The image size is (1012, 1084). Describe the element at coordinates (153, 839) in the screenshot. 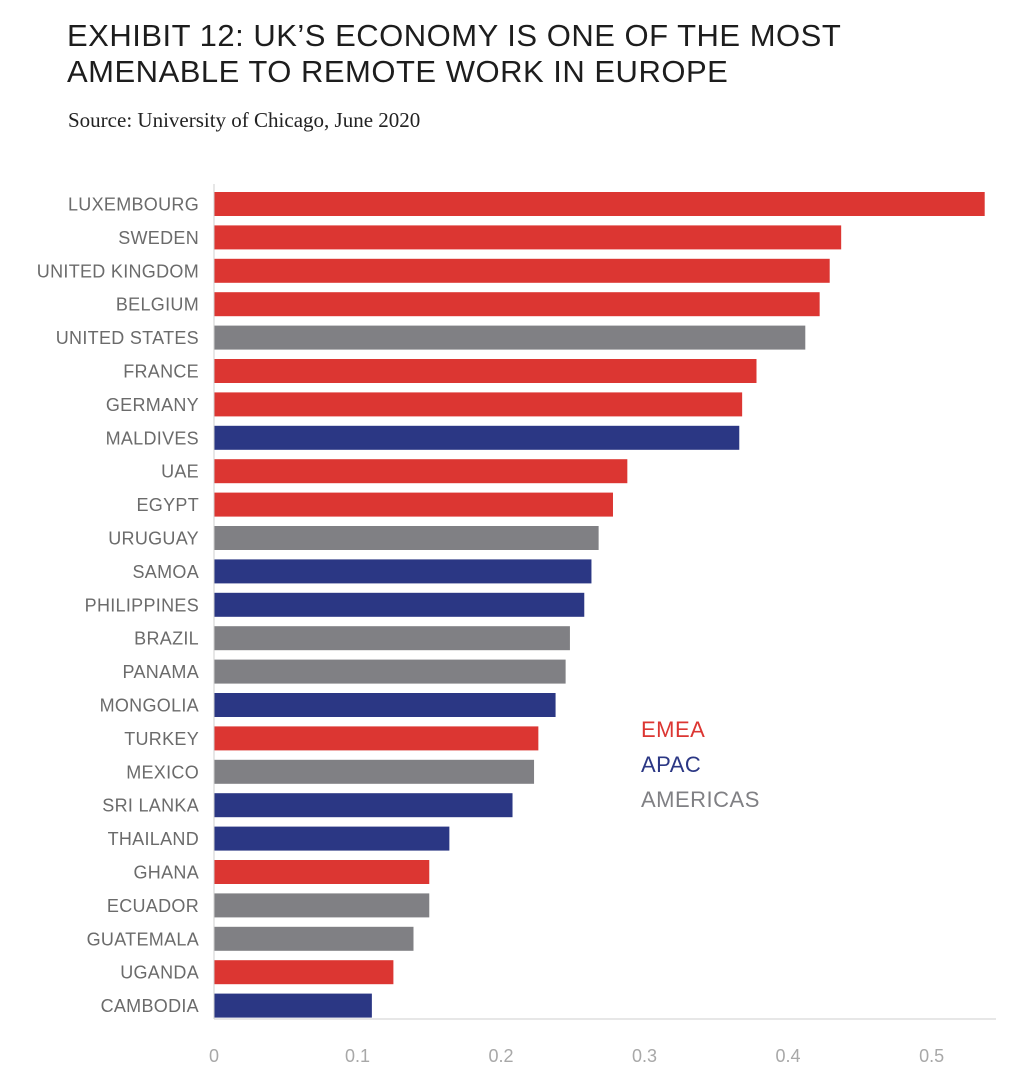

I see `category-label-thailand: THAILAND` at that location.